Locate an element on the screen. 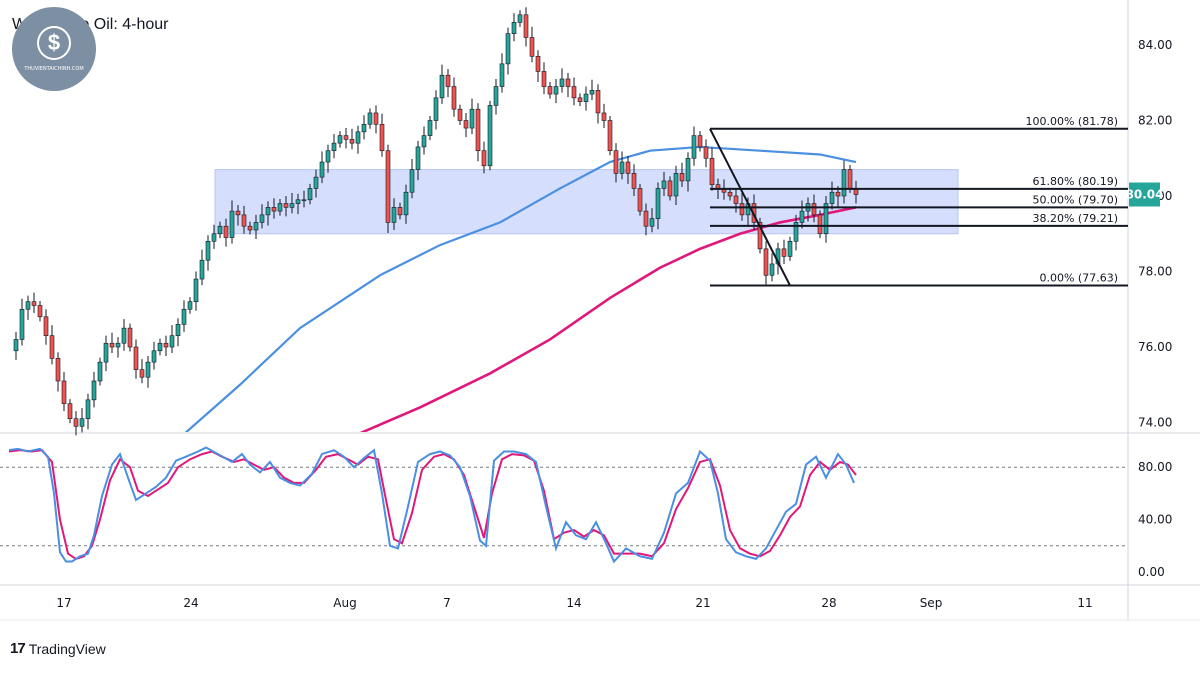  time-tick-label: 28 is located at coordinates (828, 603).